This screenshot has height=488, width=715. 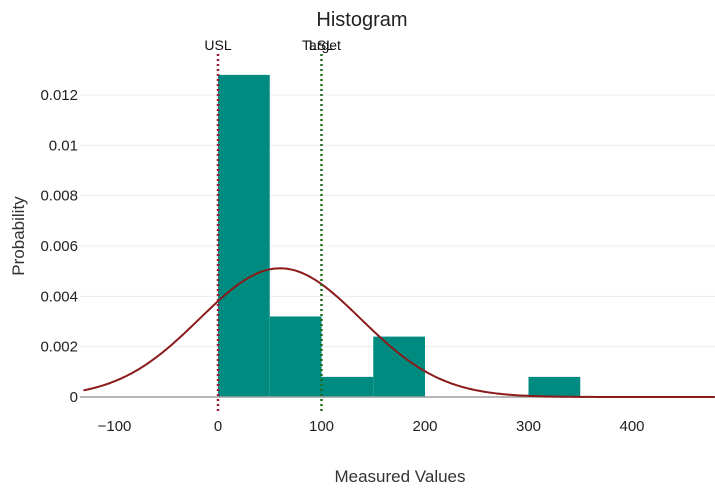 What do you see at coordinates (217, 45) in the screenshot?
I see `spec-line-label: USL` at bounding box center [217, 45].